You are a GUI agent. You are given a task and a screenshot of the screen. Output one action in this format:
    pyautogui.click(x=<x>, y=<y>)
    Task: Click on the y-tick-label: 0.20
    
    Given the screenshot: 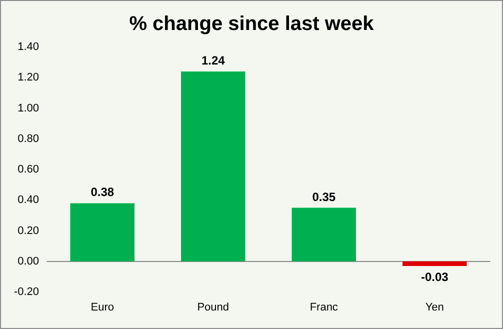 What is the action you would take?
    pyautogui.click(x=28, y=230)
    